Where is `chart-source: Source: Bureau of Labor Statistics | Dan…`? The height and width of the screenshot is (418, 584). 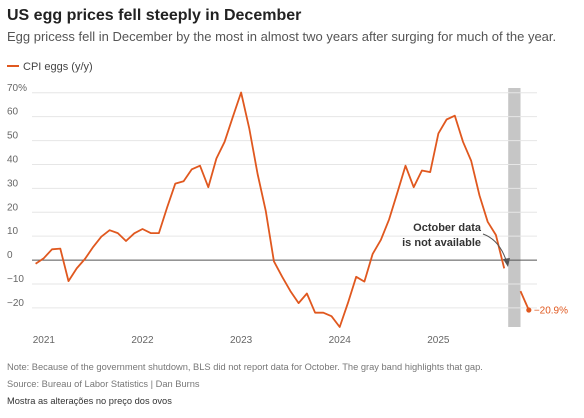
chart-source: Source: Bureau of Labor Statistics | Dan… is located at coordinates (103, 384).